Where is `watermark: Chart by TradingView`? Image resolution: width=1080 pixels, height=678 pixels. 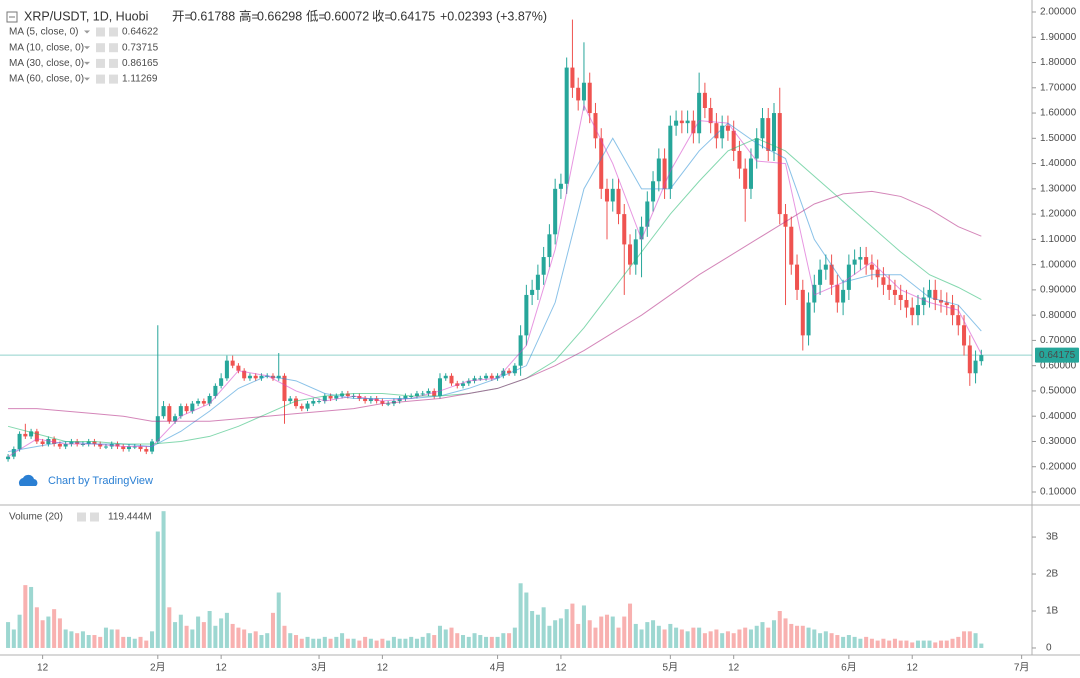 watermark: Chart by TradingView is located at coordinates (85, 480).